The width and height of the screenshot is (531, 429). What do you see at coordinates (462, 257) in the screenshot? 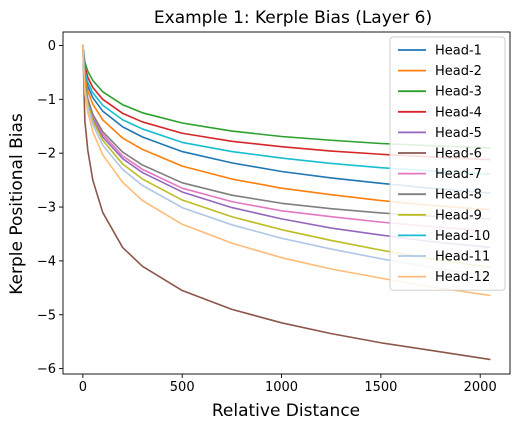
I see `legend-label: Head-11` at bounding box center [462, 257].